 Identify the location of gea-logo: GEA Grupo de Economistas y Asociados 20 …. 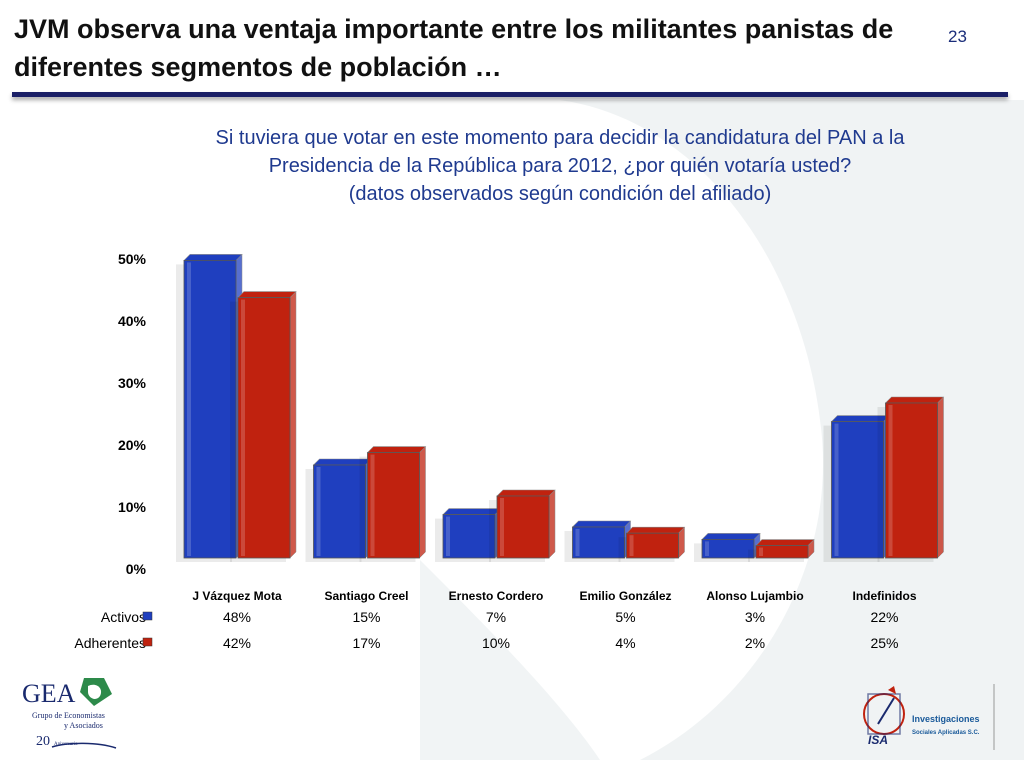
(69, 713).